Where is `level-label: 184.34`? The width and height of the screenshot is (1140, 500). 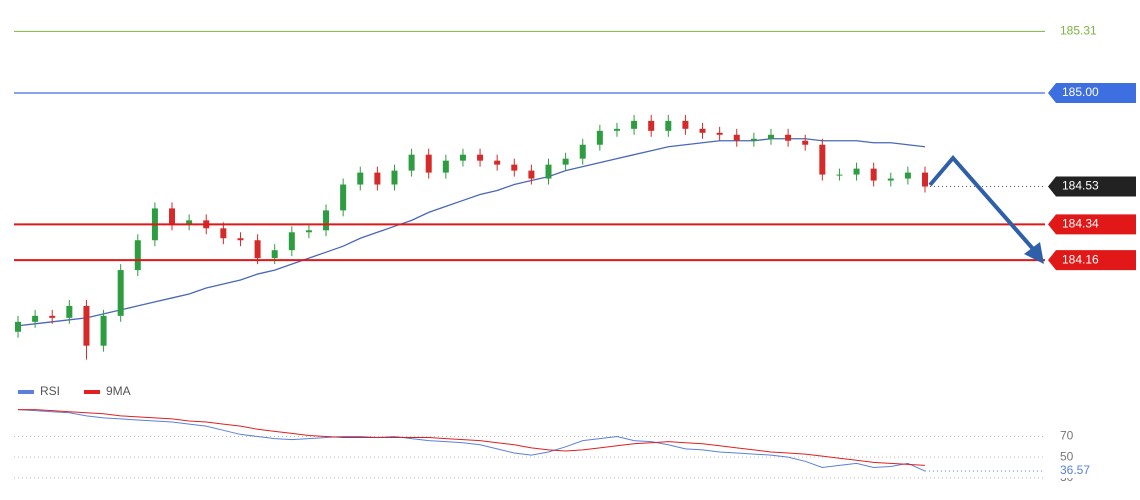
level-label: 184.34 is located at coordinates (1080, 223).